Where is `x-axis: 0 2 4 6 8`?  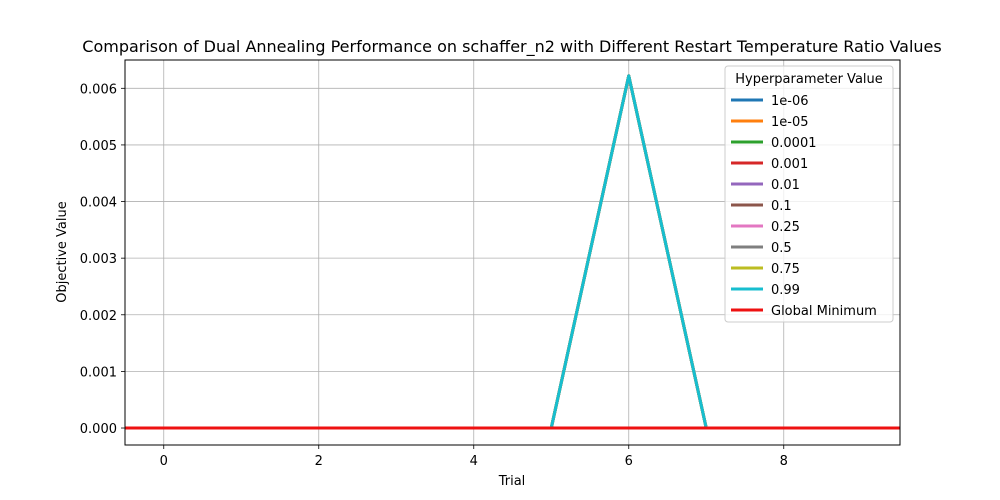
x-axis: 0 2 4 6 8 is located at coordinates (474, 457).